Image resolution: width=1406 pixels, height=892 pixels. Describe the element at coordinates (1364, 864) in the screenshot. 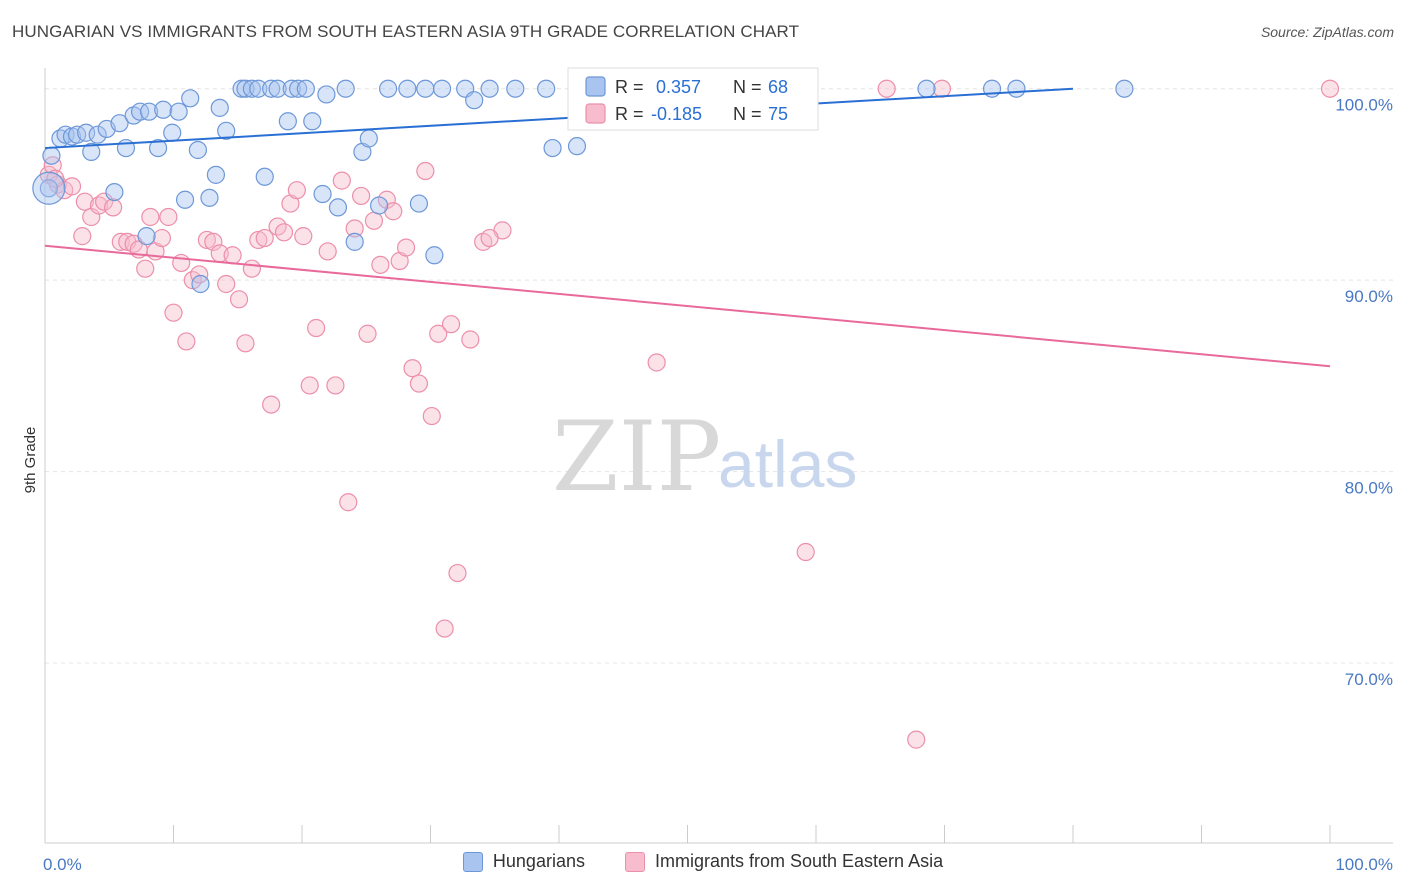

I see `x-tick-label-1: 100.0%` at that location.